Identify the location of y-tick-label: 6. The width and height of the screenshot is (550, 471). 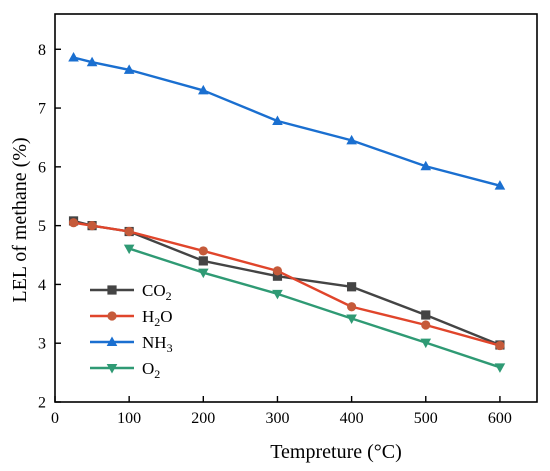
(42, 167).